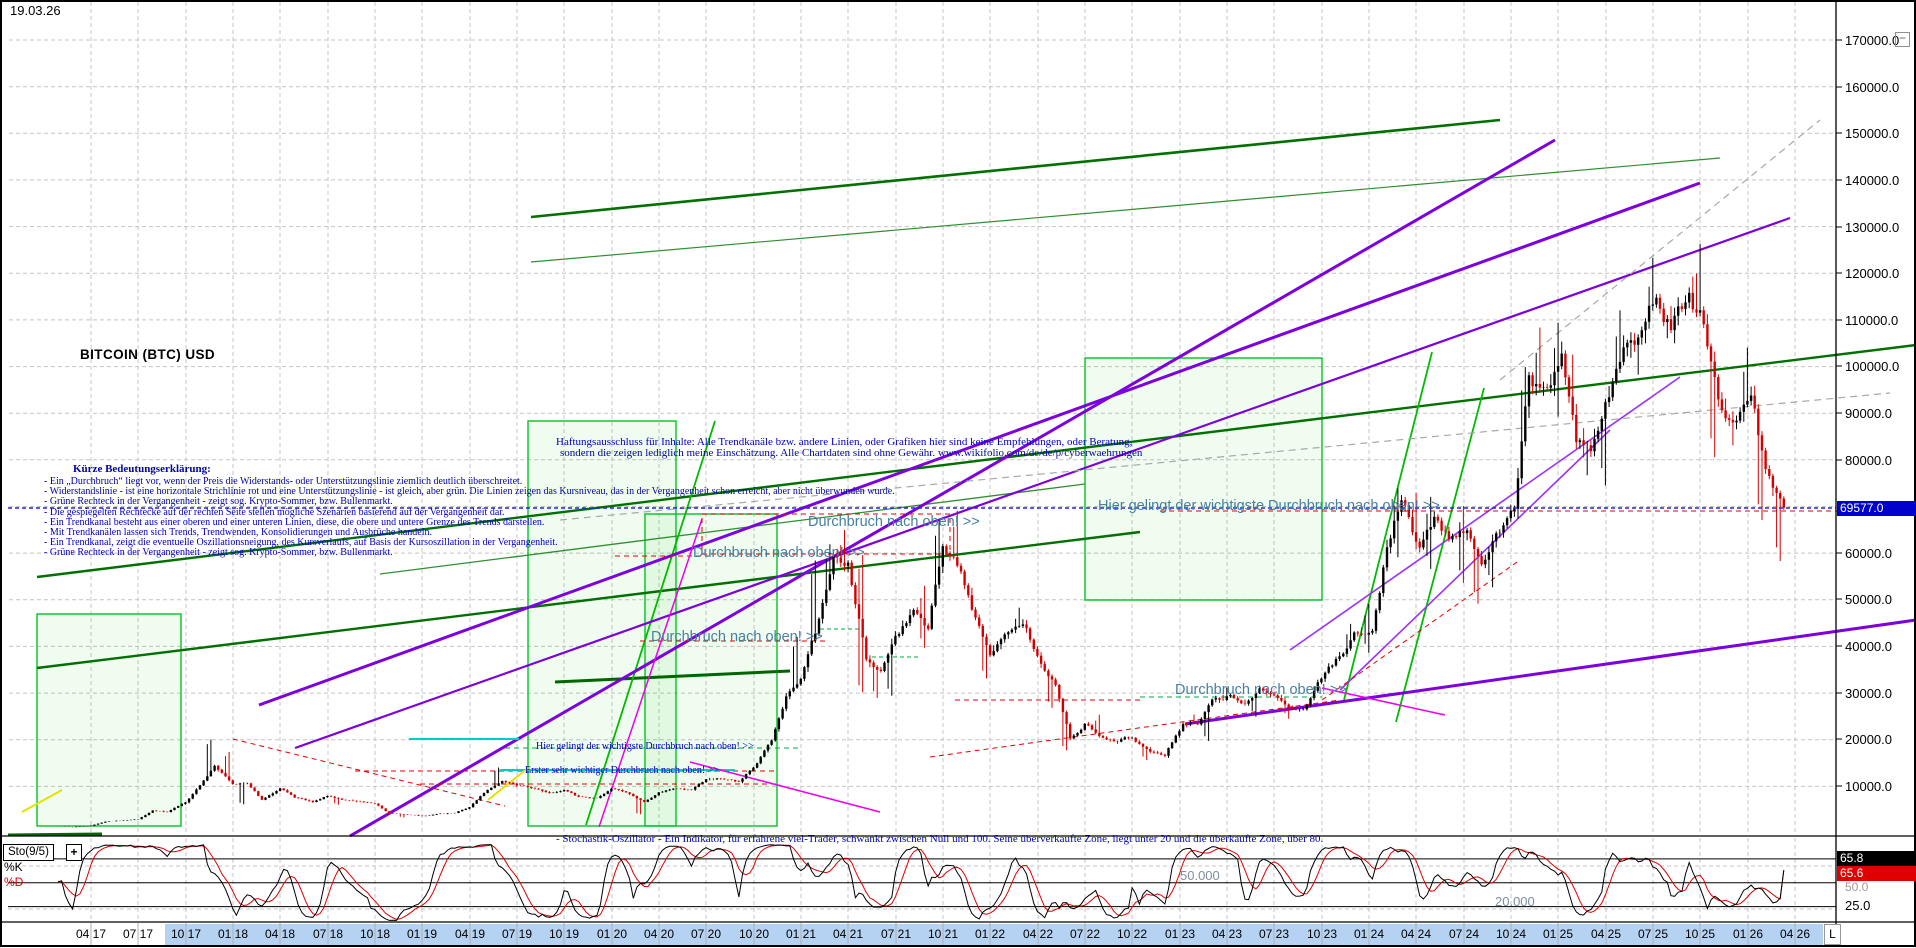 The width and height of the screenshot is (1916, 948). What do you see at coordinates (517, 934) in the screenshot?
I see `date-axis-label: 07 19` at bounding box center [517, 934].